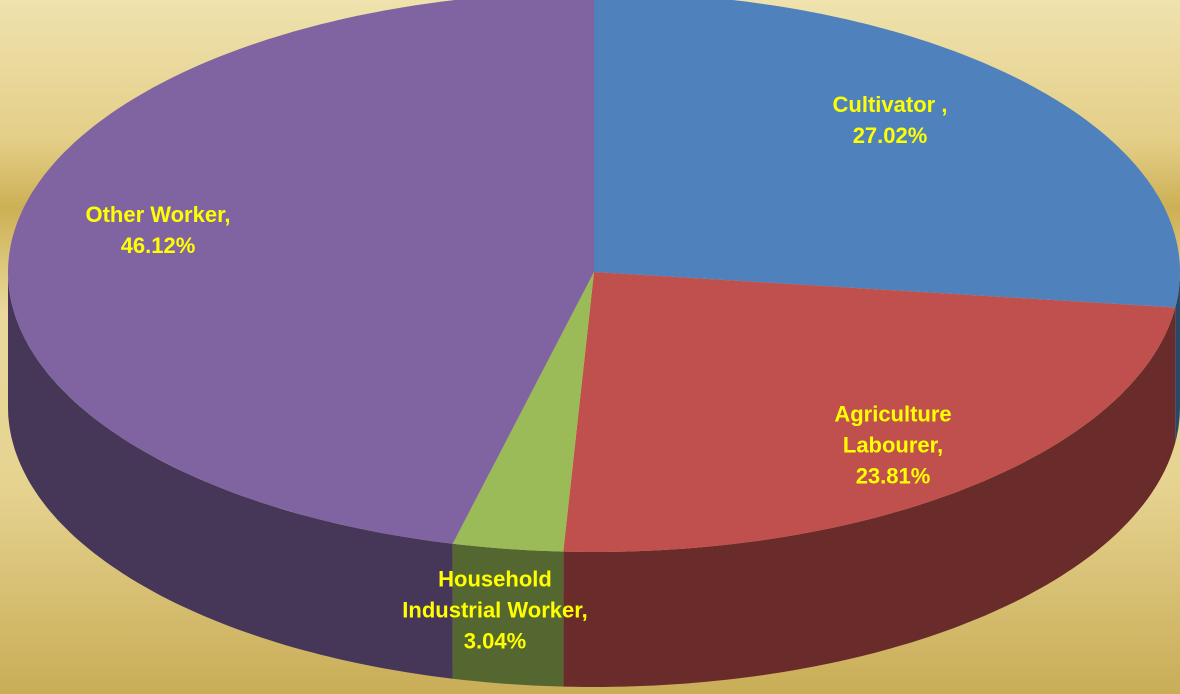 This screenshot has height=694, width=1180. I want to click on category-label: Agriculture Labourer,, so click(893, 429).